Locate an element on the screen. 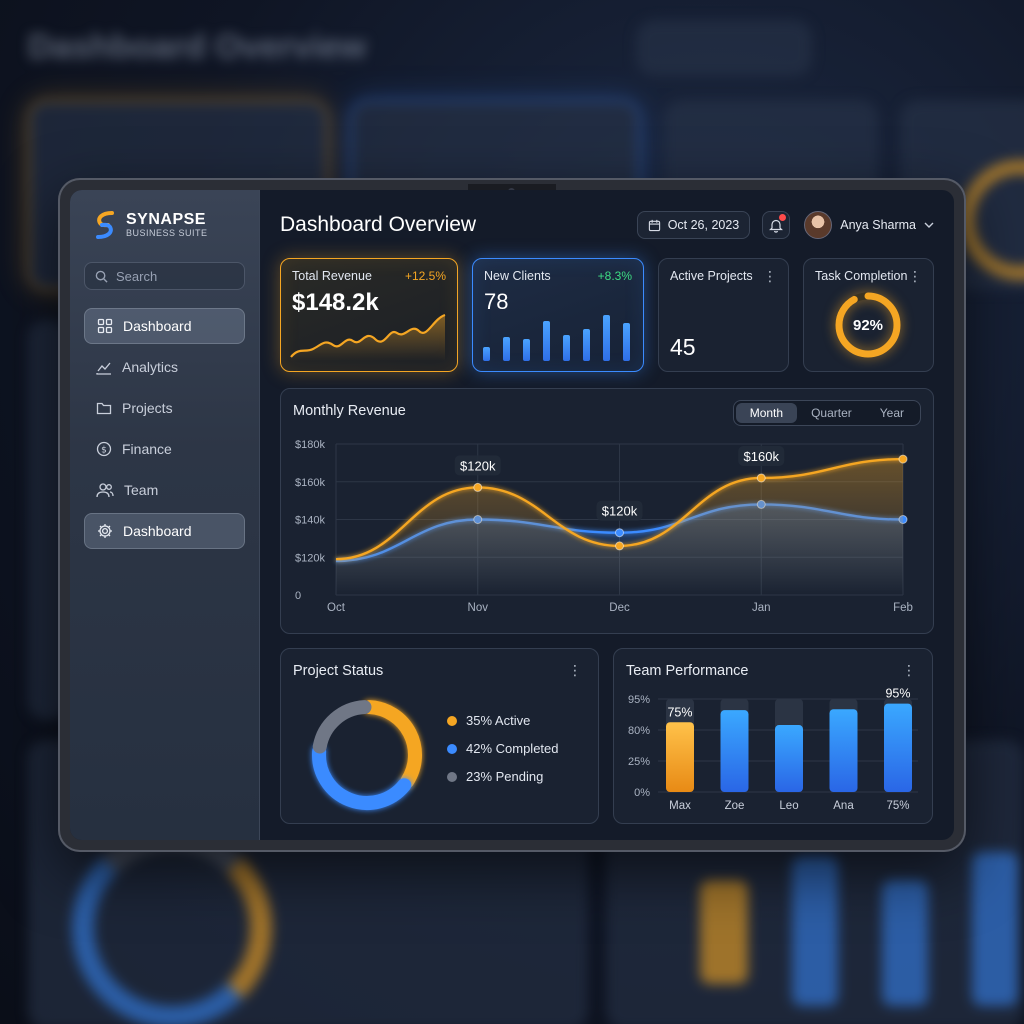 This screenshot has height=1024, width=1024. sidebar-item-projects: Projects is located at coordinates (164, 408).